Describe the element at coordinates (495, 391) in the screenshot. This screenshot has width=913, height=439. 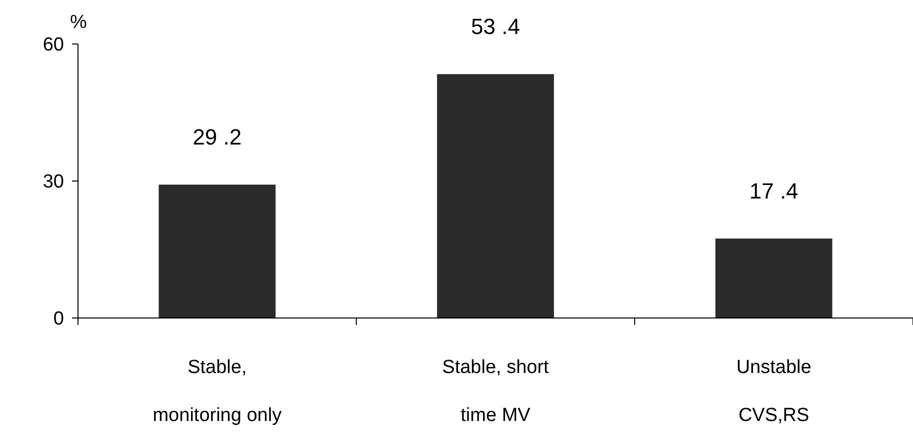
I see `category-label: Stable, short time MV` at that location.